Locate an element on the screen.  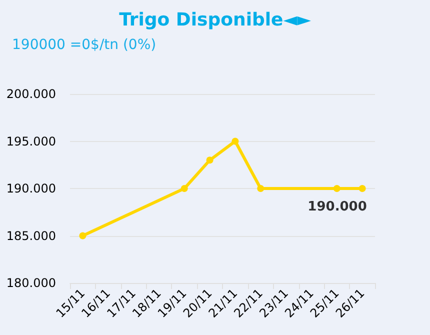
y-tick-label: 190.000 is located at coordinates (31, 189).